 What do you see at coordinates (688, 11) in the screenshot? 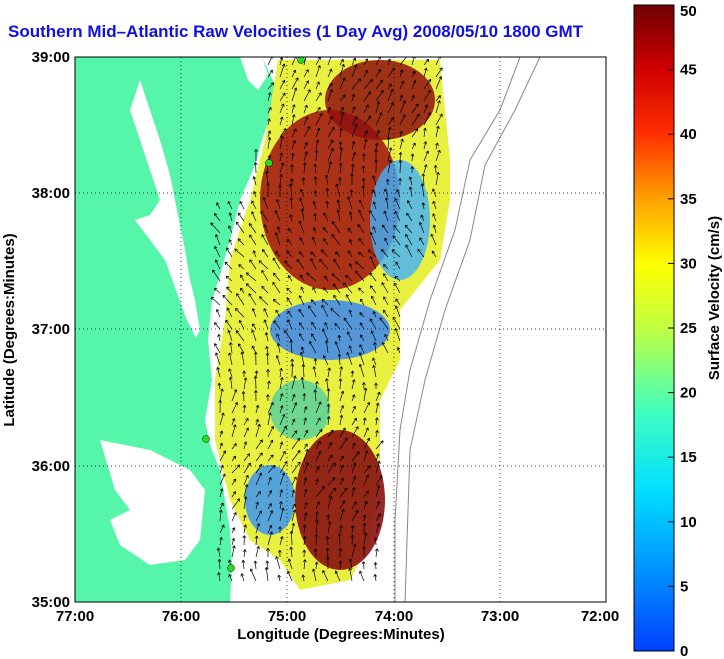
I see `colorbar-tick-label: 50` at bounding box center [688, 11].